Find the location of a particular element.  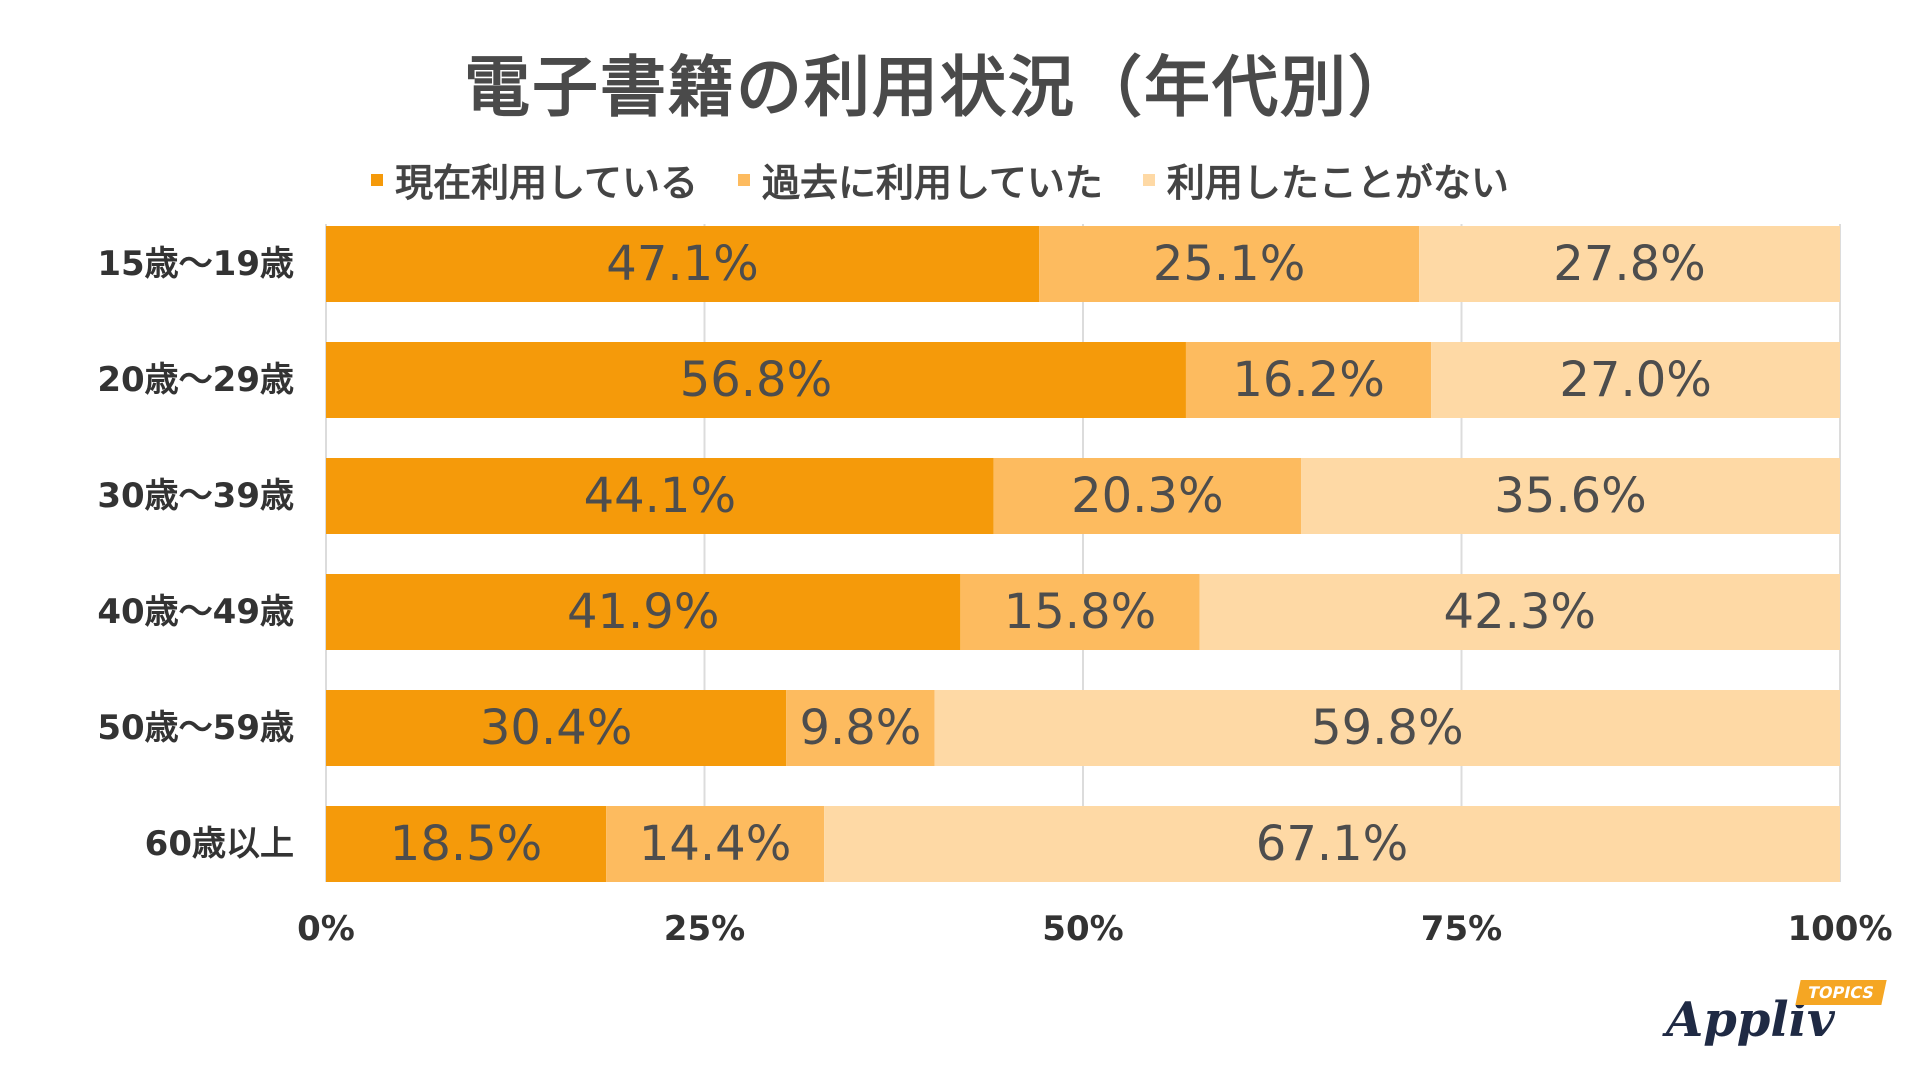

data-label: 9.8% is located at coordinates (860, 728).